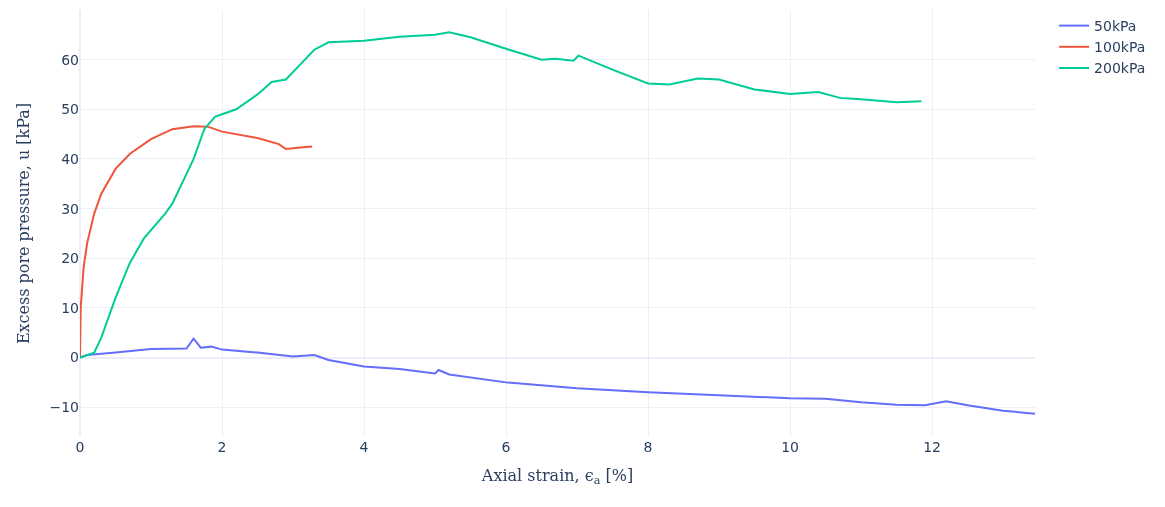 Image resolution: width=1165 pixels, height=507 pixels. What do you see at coordinates (1115, 26) in the screenshot?
I see `legend-label: 50kPa` at bounding box center [1115, 26].